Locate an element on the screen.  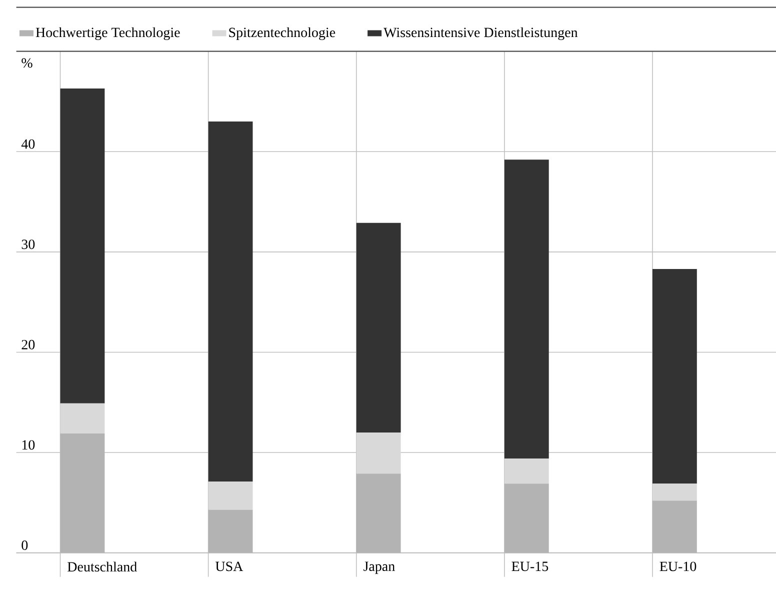
y-tick-label: 10 is located at coordinates (28, 445).